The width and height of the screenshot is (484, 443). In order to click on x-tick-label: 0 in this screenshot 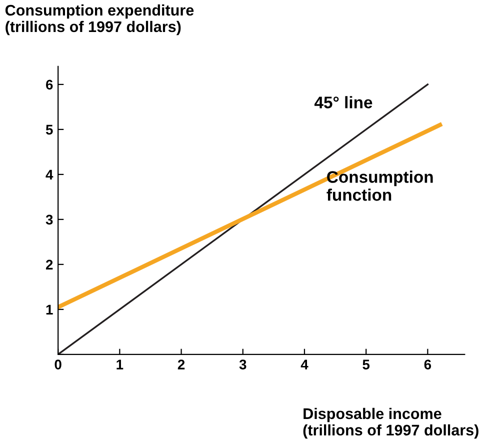, I will do `click(58, 365)`.